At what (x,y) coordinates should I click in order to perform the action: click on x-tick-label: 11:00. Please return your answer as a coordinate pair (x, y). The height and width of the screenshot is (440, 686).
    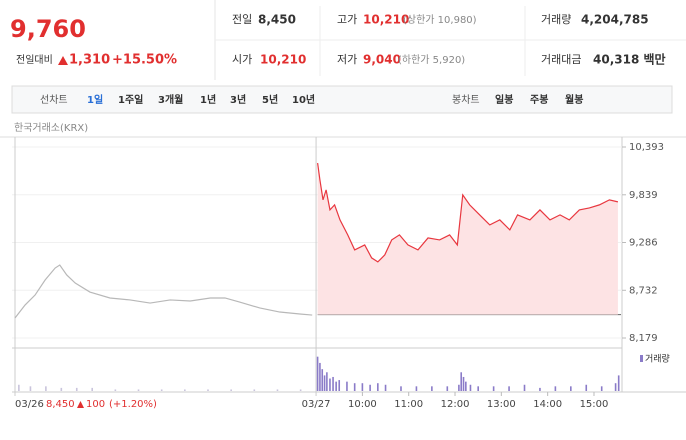
    Looking at the image, I should click on (408, 404).